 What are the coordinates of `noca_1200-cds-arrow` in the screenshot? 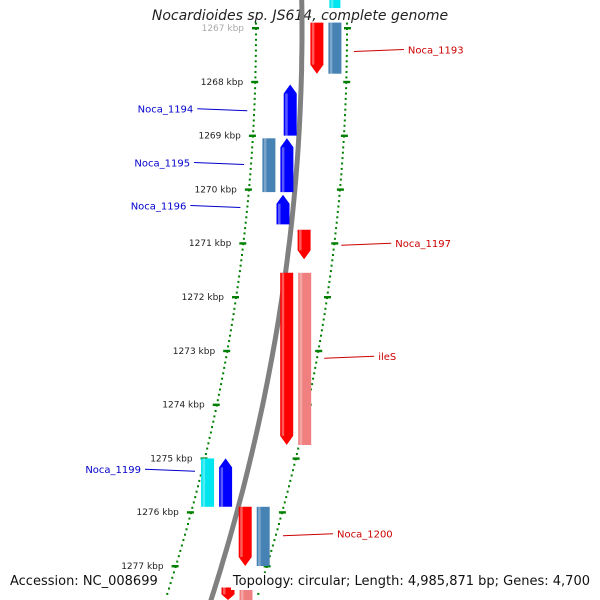 It's located at (245, 536).